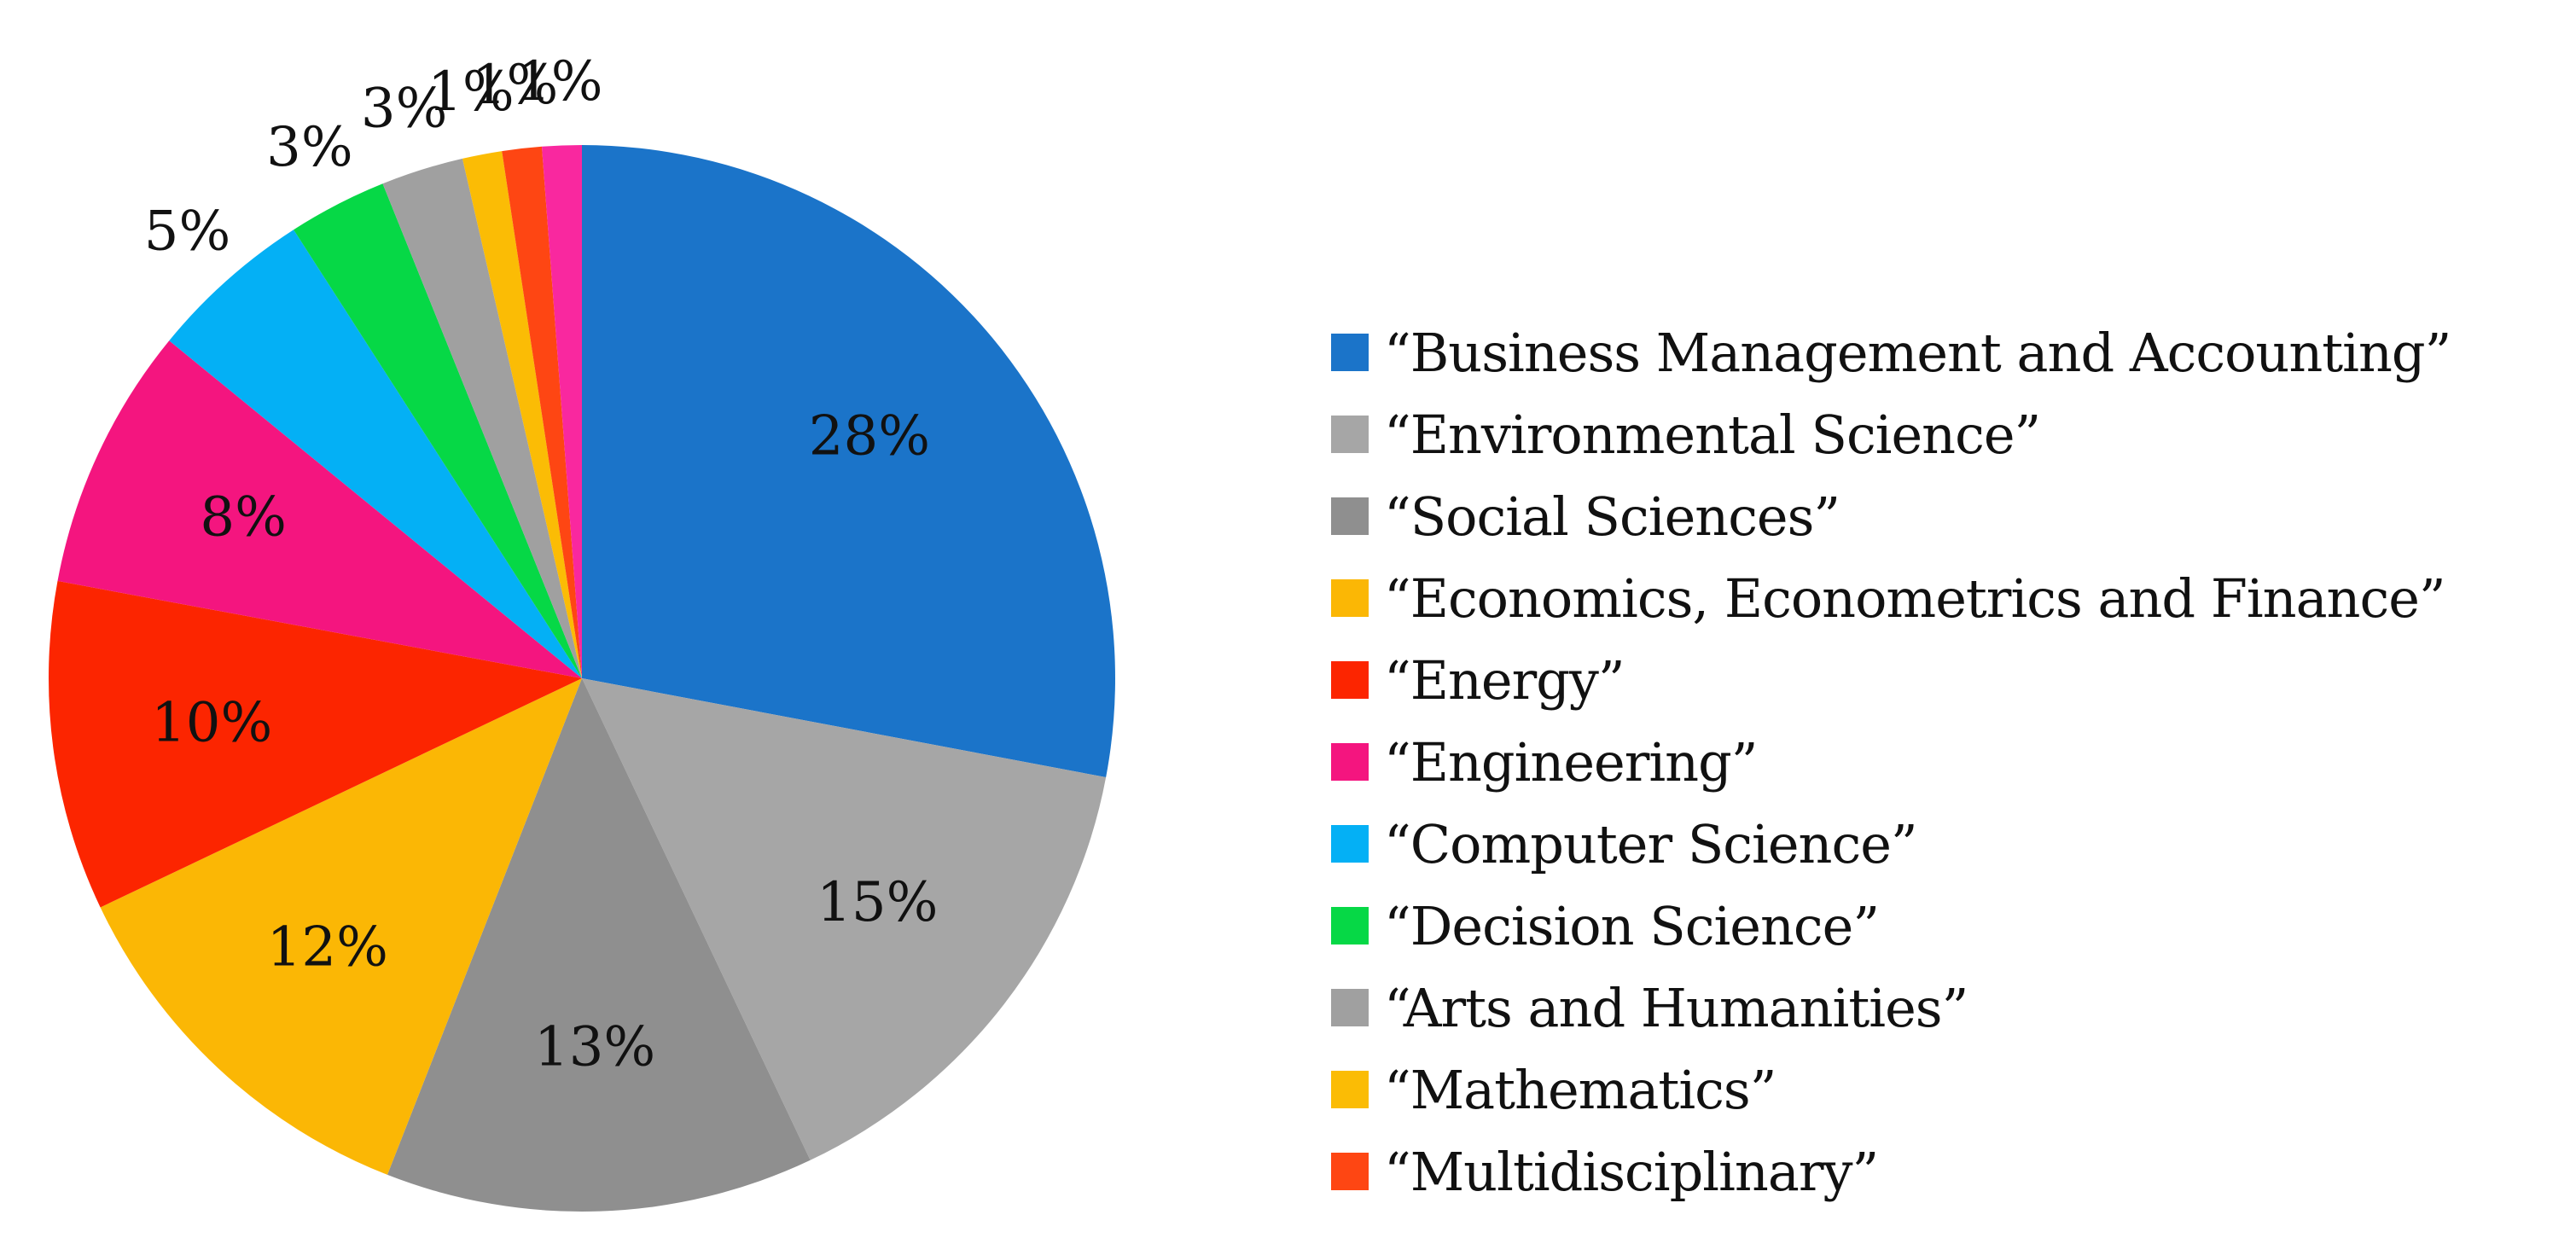 The image size is (2576, 1238). I want to click on pie-data-label: 12%, so click(327, 947).